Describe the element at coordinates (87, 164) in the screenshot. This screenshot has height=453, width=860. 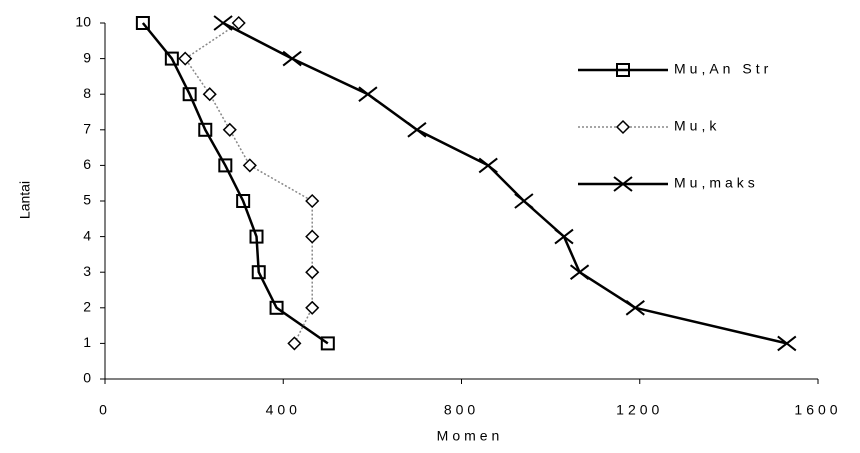
I see `y-tick-label: 6` at that location.